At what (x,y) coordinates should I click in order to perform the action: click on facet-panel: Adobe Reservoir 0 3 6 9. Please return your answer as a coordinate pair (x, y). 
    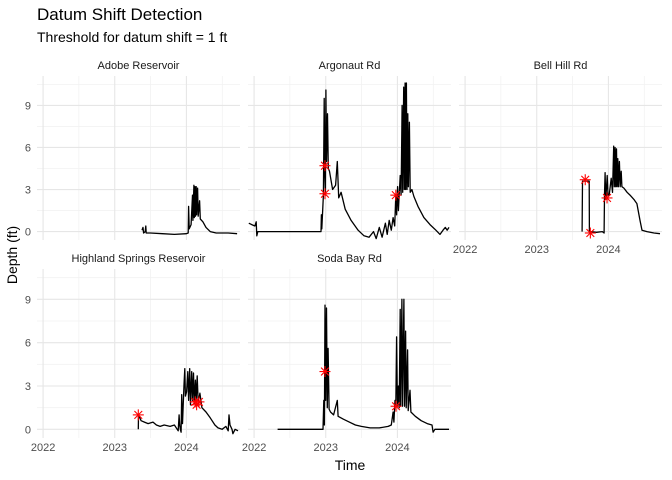
    Looking at the image, I should click on (132, 150).